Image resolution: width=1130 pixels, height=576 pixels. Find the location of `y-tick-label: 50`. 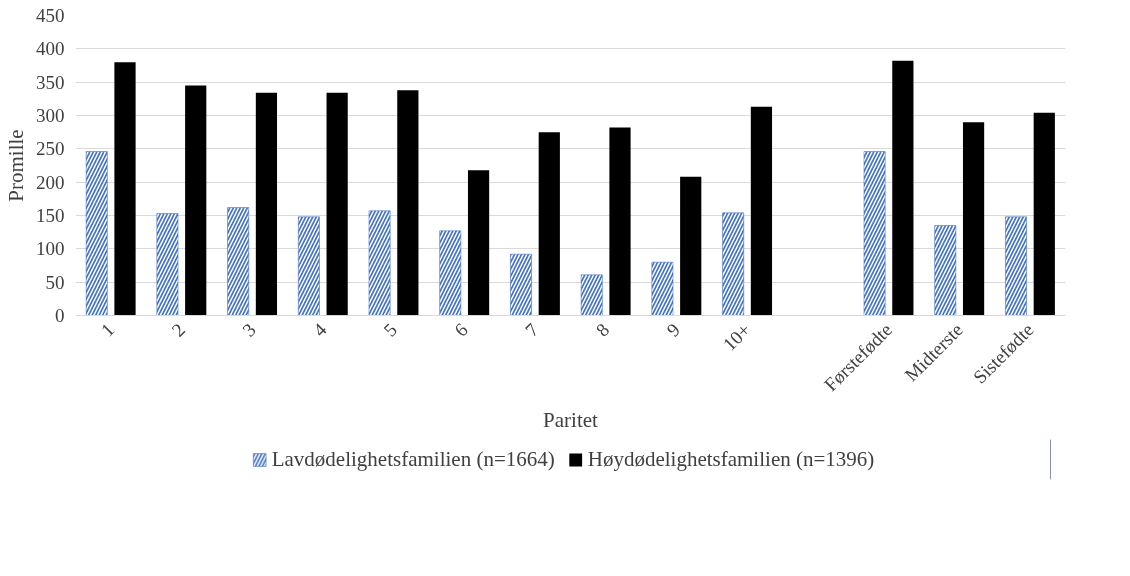

y-tick-label: 50 is located at coordinates (55, 282).